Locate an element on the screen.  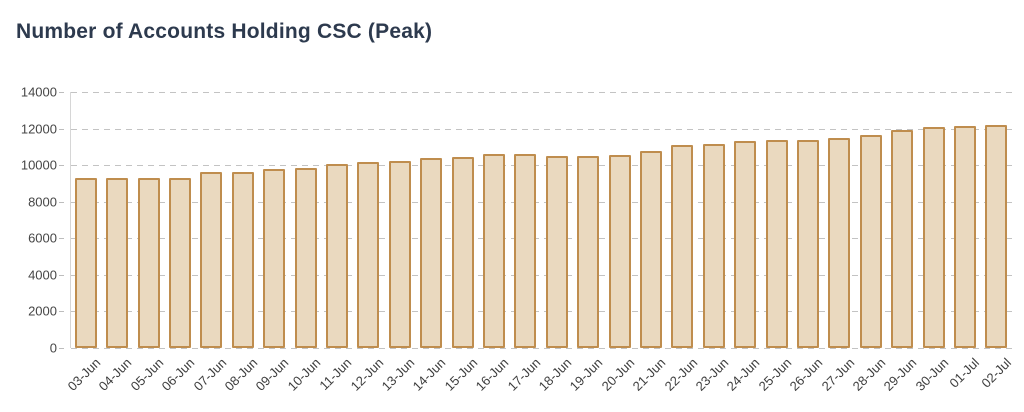
x-tick-label: 20-Jun is located at coordinates (618, 374).